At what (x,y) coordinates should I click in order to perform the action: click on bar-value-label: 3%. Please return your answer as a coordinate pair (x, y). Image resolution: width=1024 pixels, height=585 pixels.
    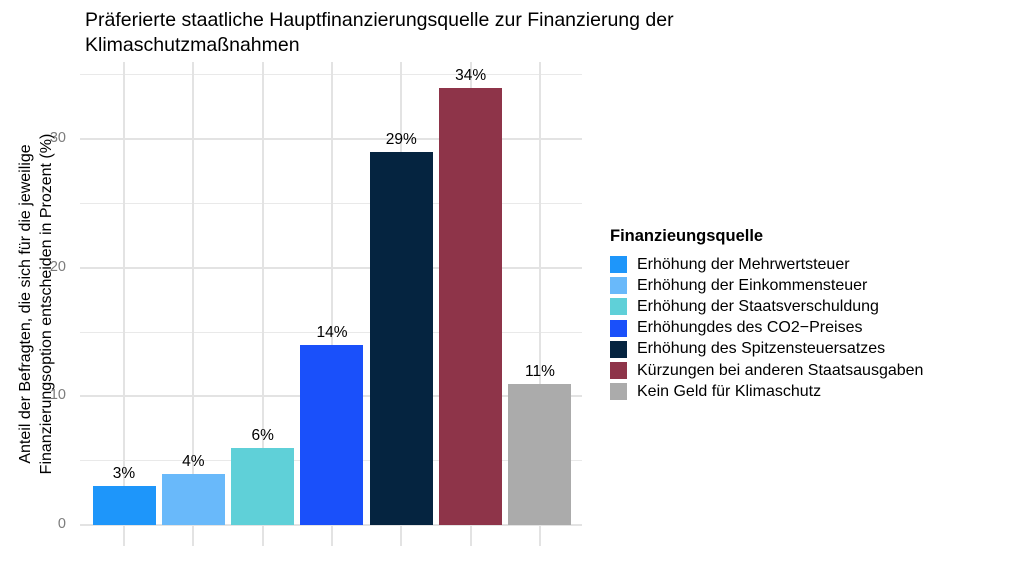
    Looking at the image, I should click on (124, 474).